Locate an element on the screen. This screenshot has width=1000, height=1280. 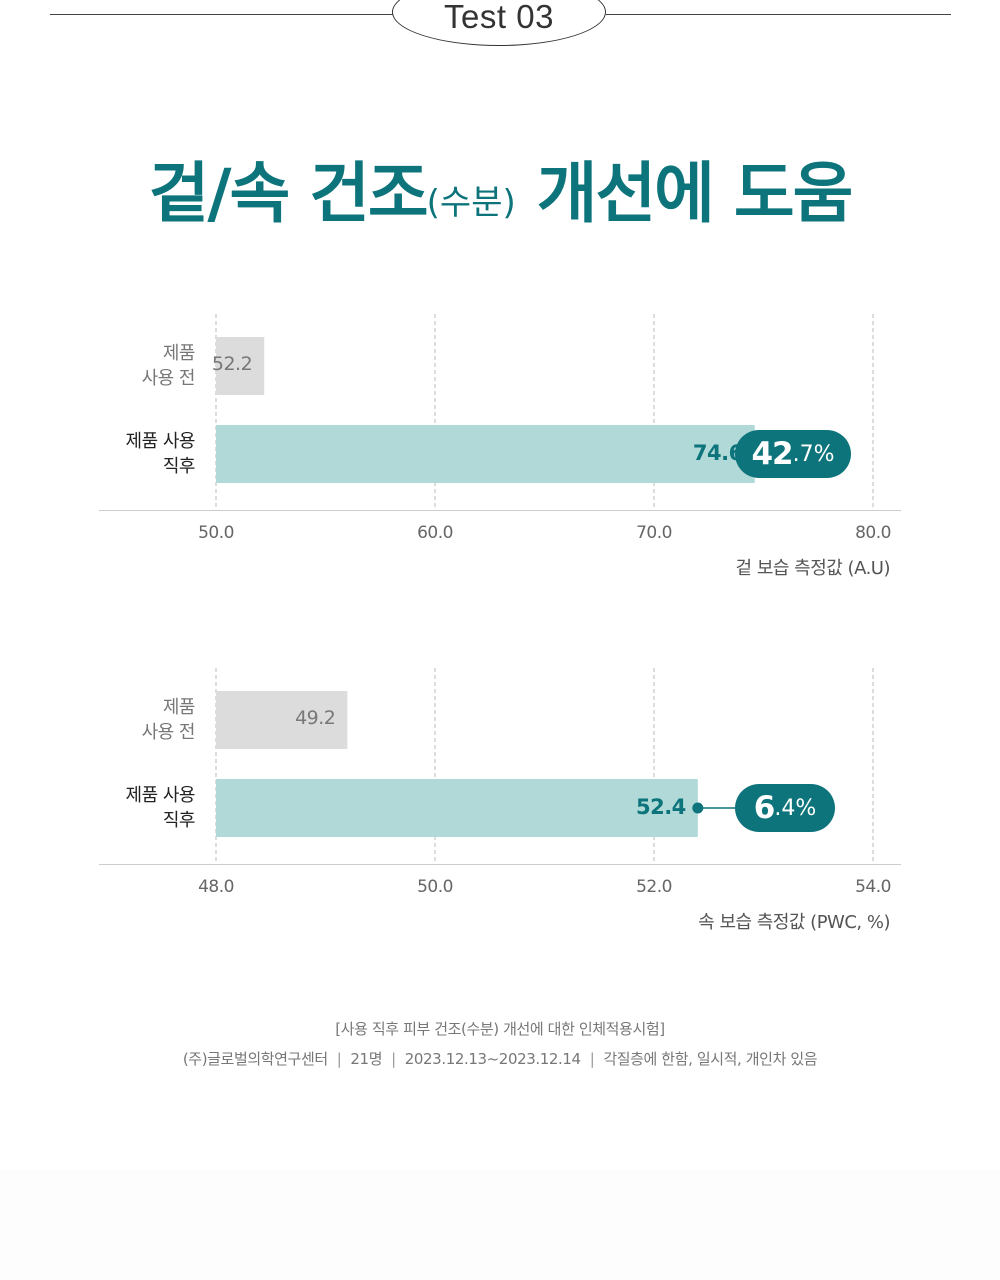
footnote-study-title: [사용 직후 피부 건조(수분) 개선에 대한 인체적용시험] is located at coordinates (500, 1029).